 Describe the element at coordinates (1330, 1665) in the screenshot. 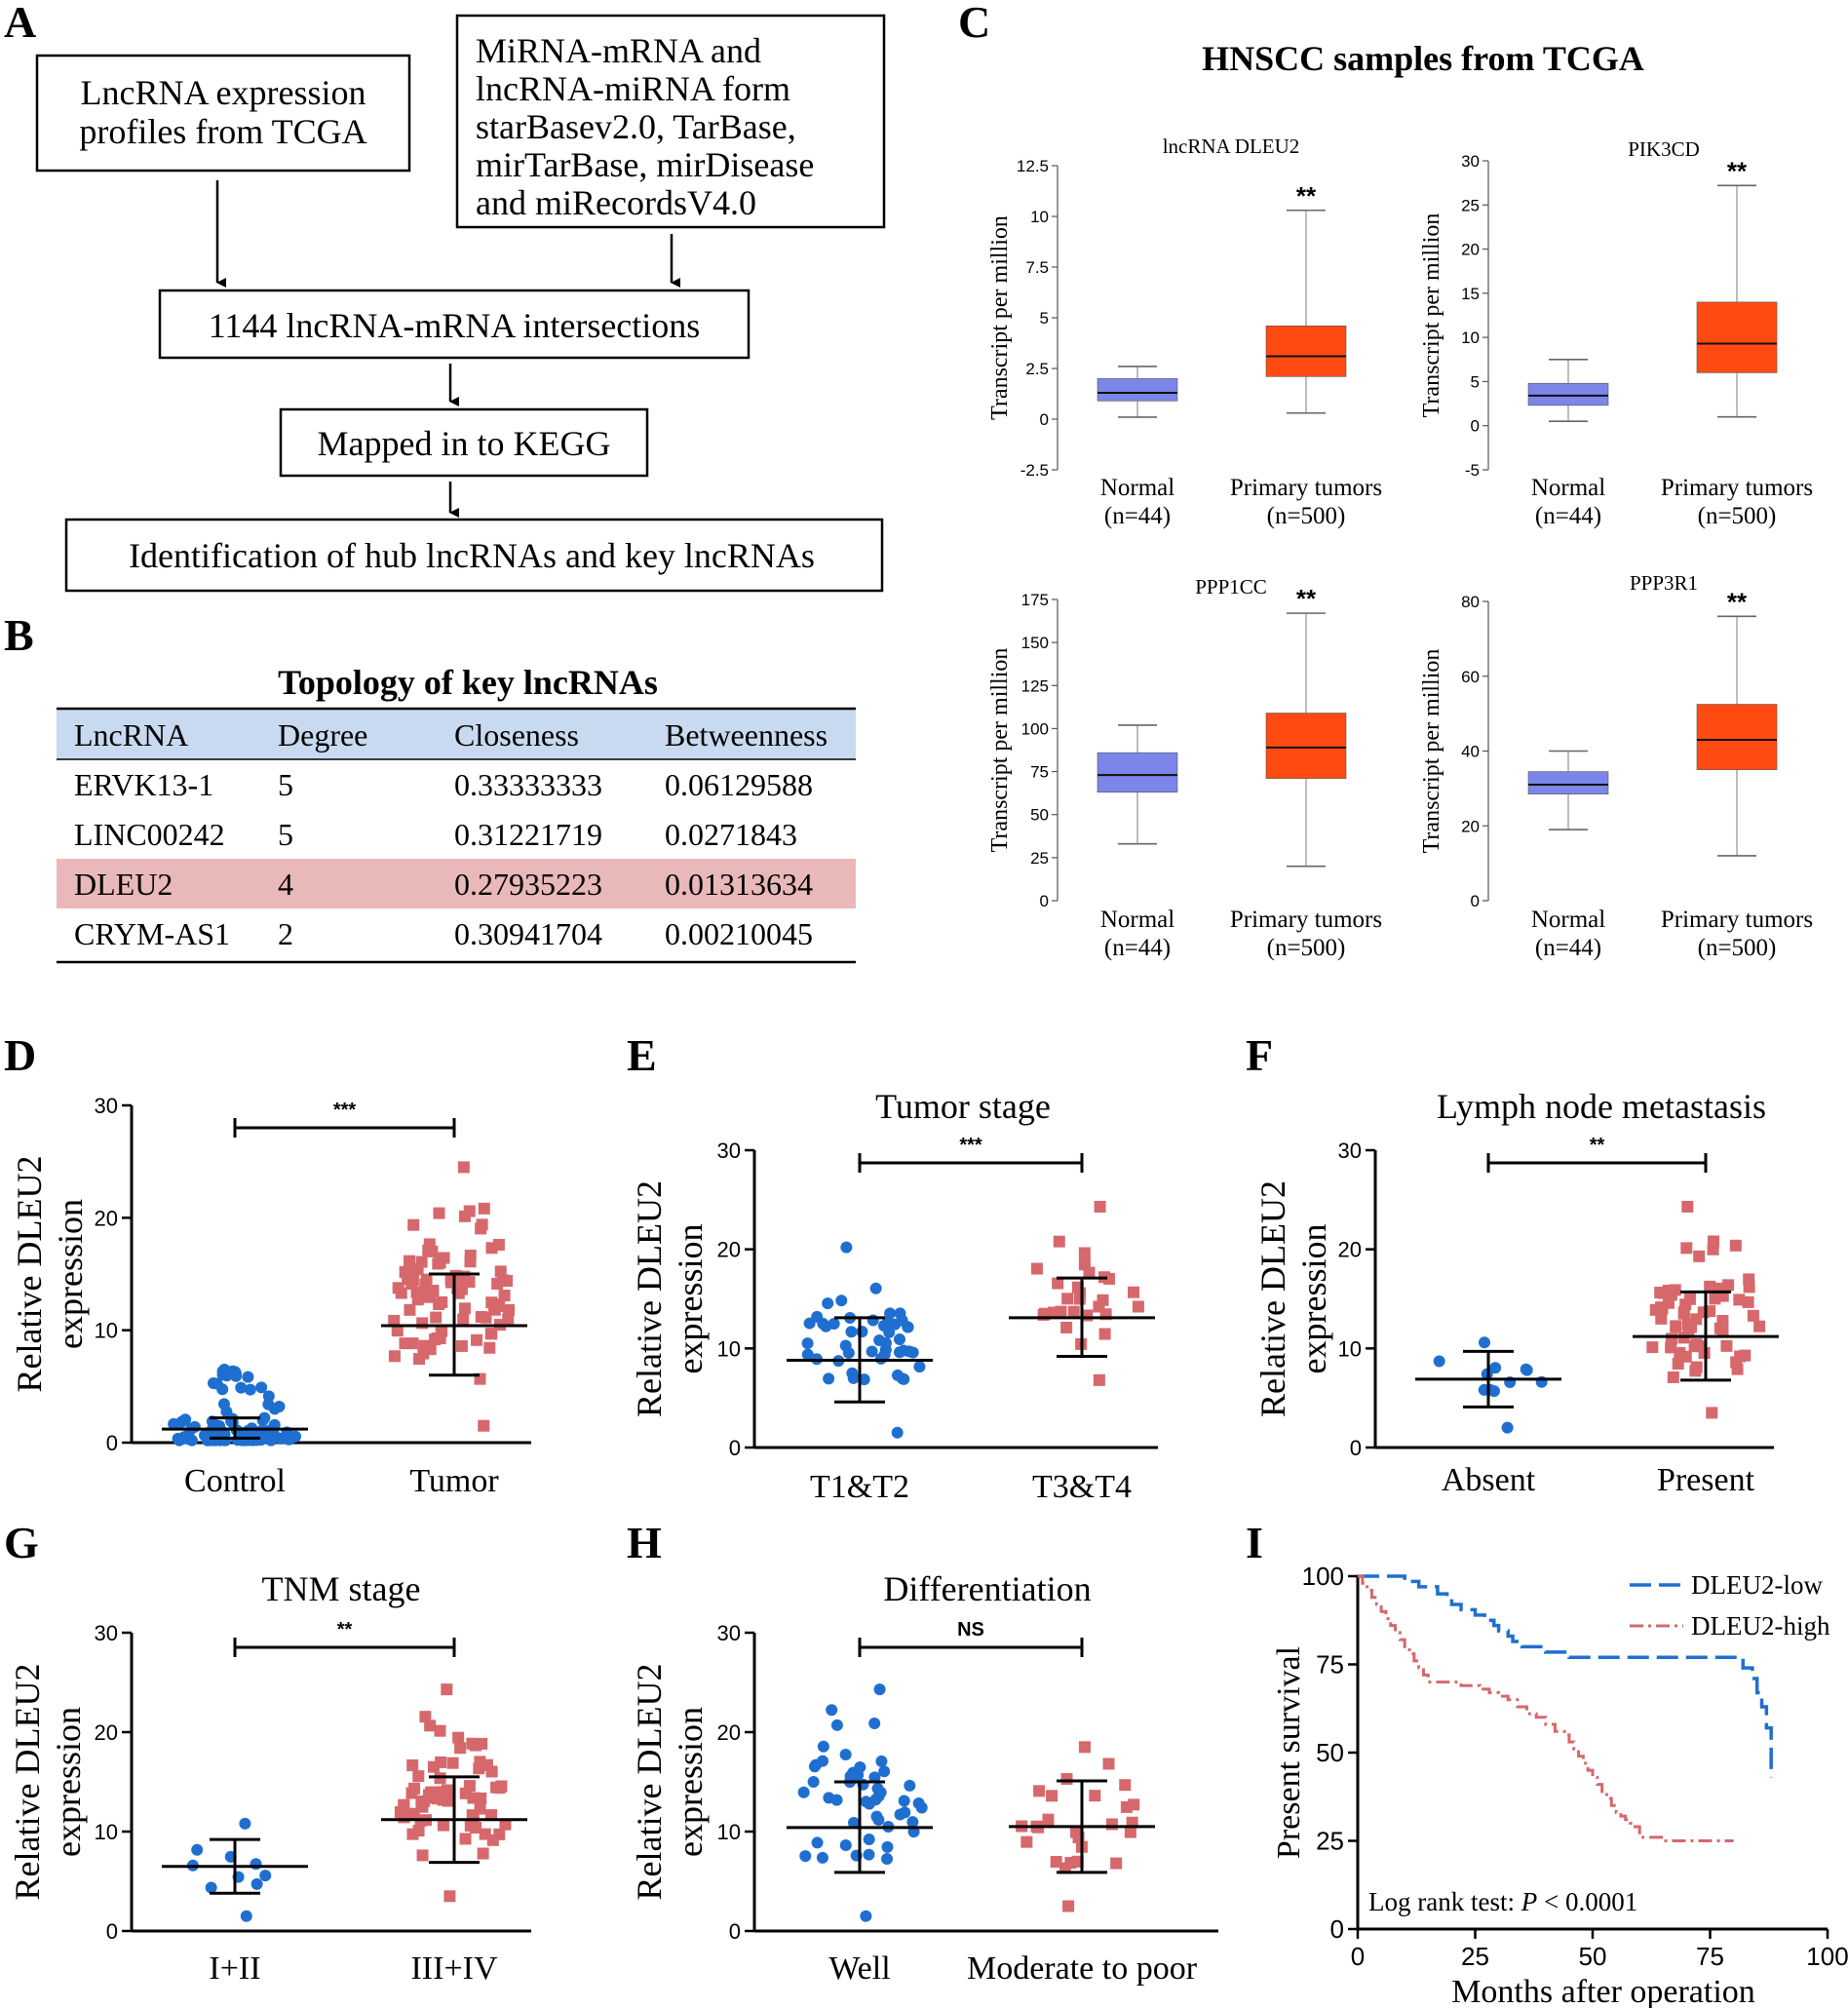

I see `y-tick-label: 75` at that location.